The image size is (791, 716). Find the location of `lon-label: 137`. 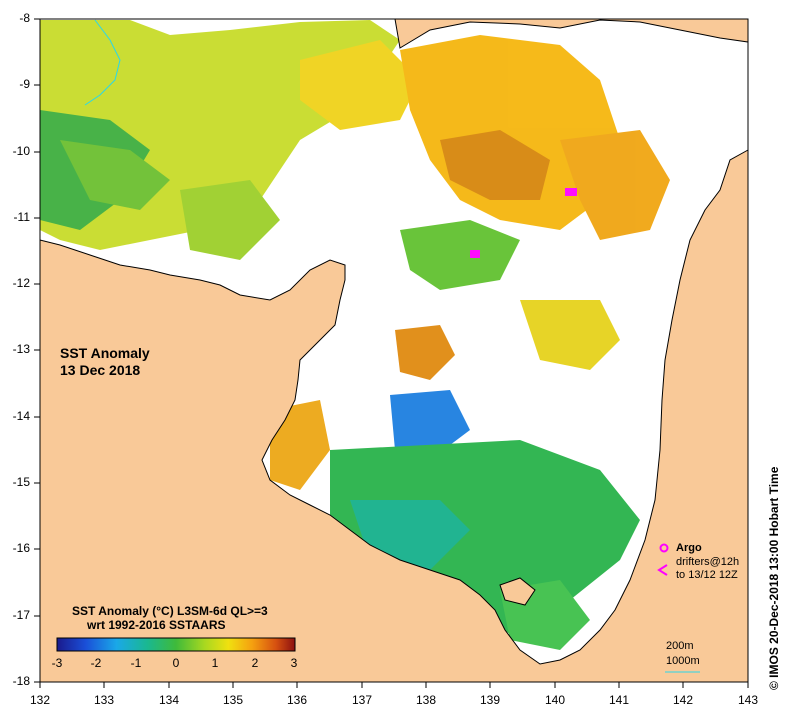

lon-label: 137 is located at coordinates (362, 700).